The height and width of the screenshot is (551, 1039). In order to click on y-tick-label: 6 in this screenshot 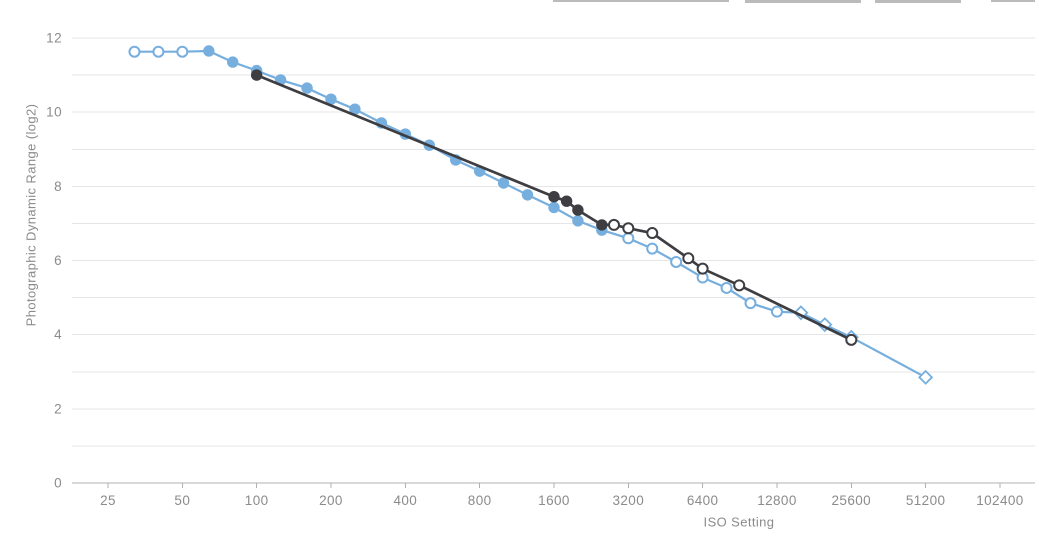, I will do `click(58, 260)`.